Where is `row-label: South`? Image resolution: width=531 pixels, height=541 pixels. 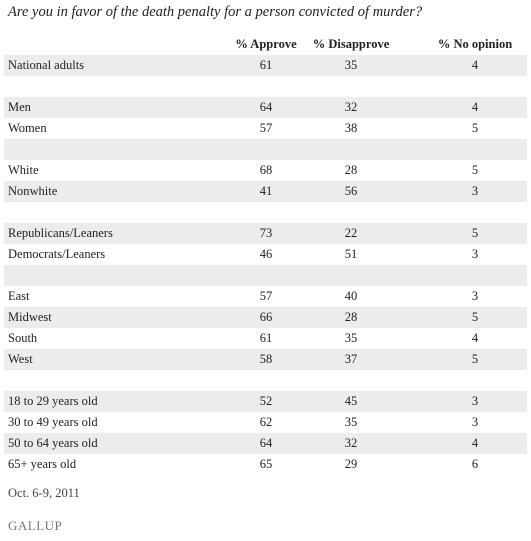 row-label: South is located at coordinates (23, 338).